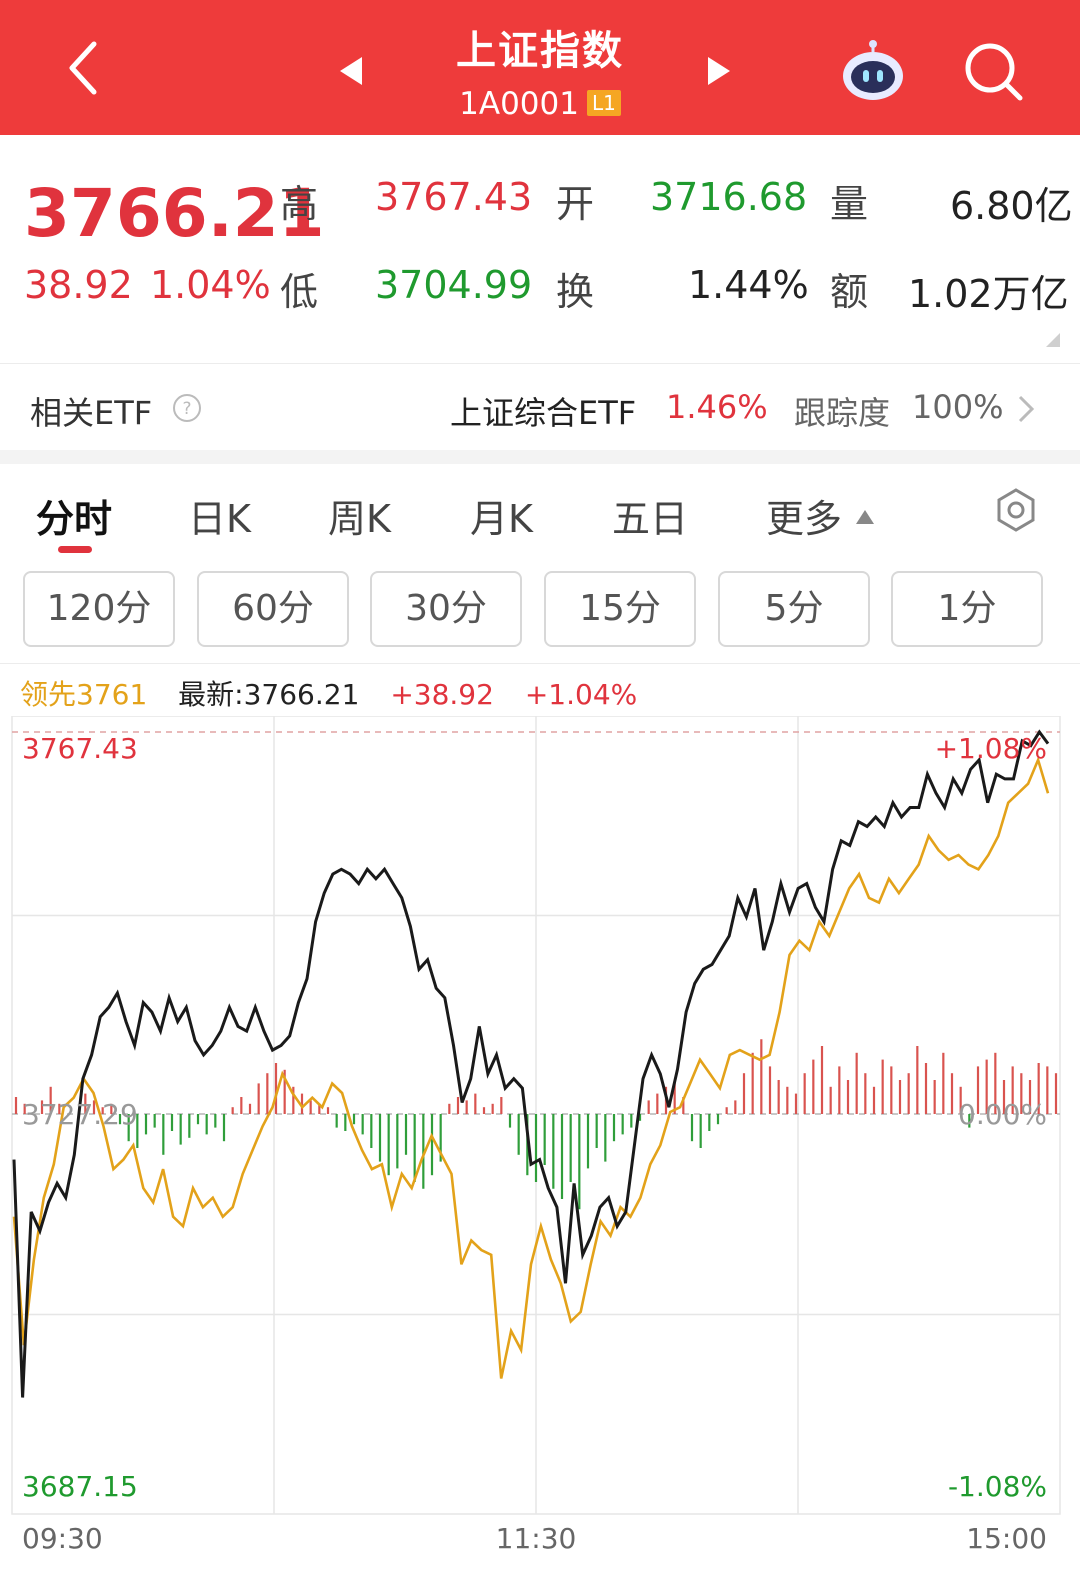 This screenshot has height=1580, width=1080. I want to click on amount-label: 额, so click(849, 292).